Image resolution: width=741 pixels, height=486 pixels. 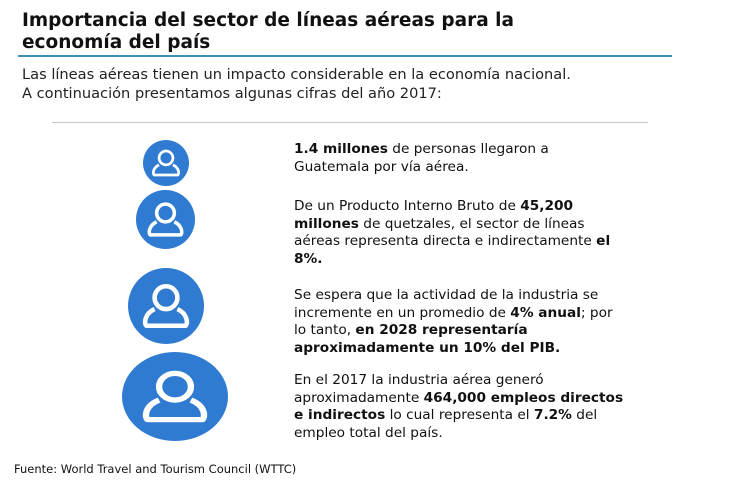 What do you see at coordinates (434, 215) in the screenshot?
I see `stat-gdp-value: 45,200 millones` at bounding box center [434, 215].